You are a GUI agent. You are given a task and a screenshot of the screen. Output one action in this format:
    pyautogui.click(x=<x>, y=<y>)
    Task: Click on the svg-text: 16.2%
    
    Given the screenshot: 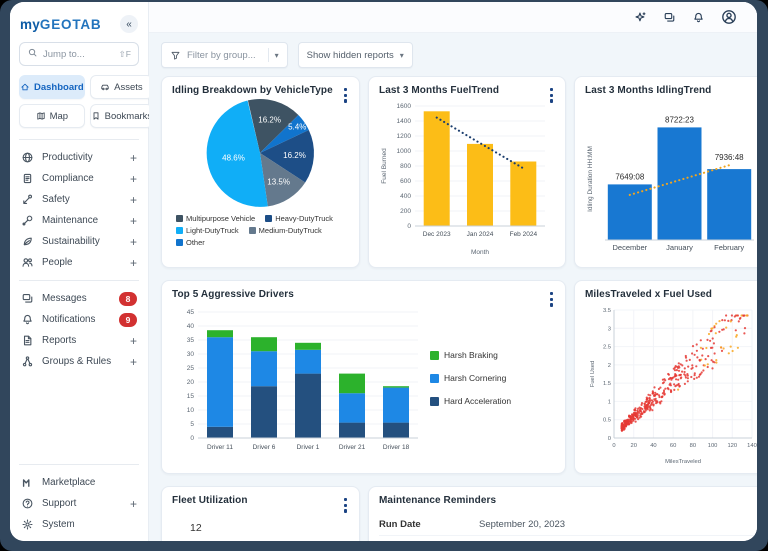 What is the action you would take?
    pyautogui.click(x=294, y=155)
    